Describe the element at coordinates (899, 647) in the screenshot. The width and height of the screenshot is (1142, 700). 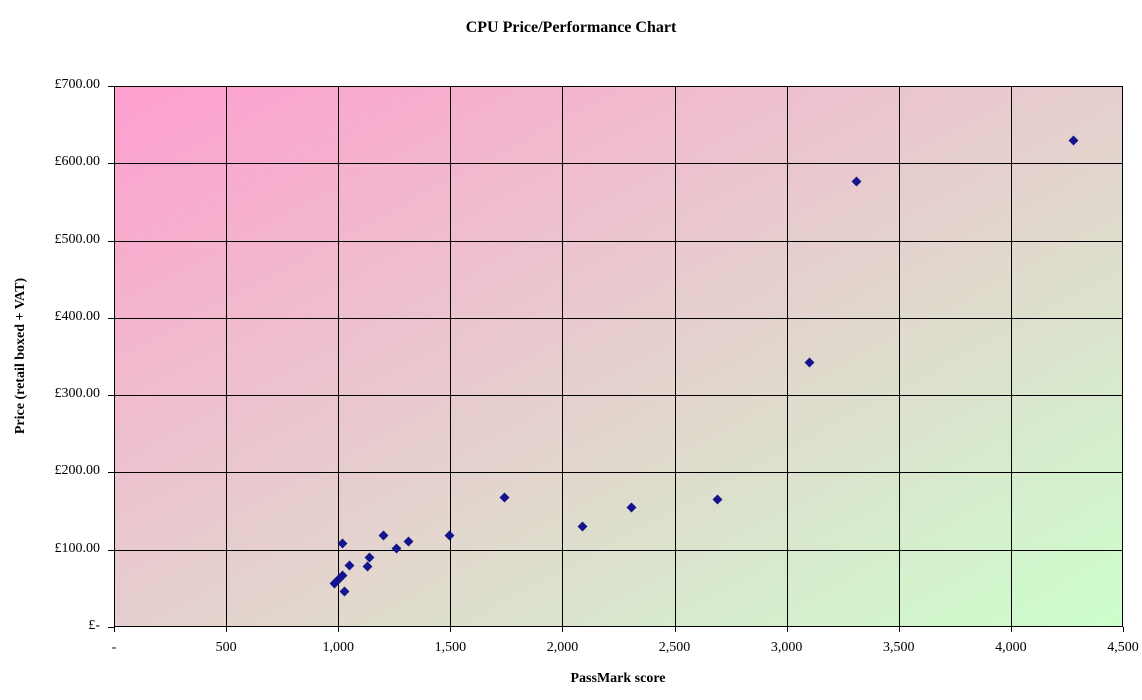
I see `x-tick-label: 3,500` at that location.